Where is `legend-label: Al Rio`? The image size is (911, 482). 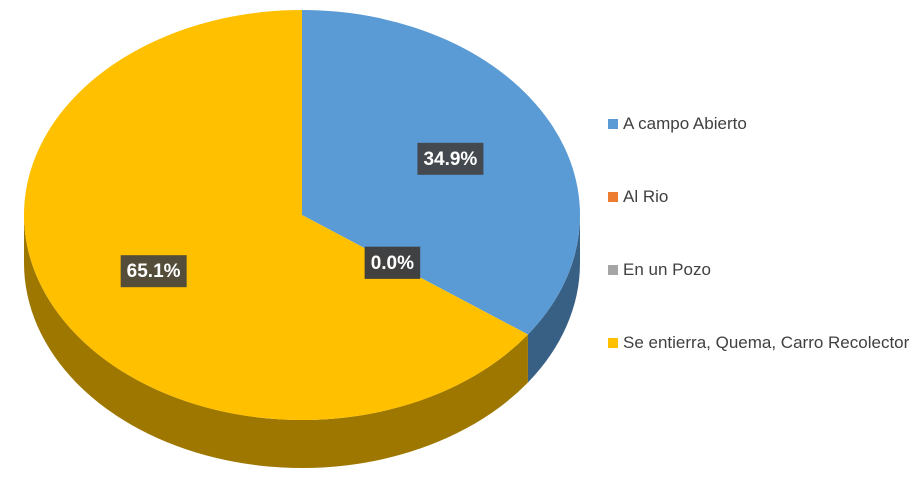 legend-label: Al Rio is located at coordinates (646, 196).